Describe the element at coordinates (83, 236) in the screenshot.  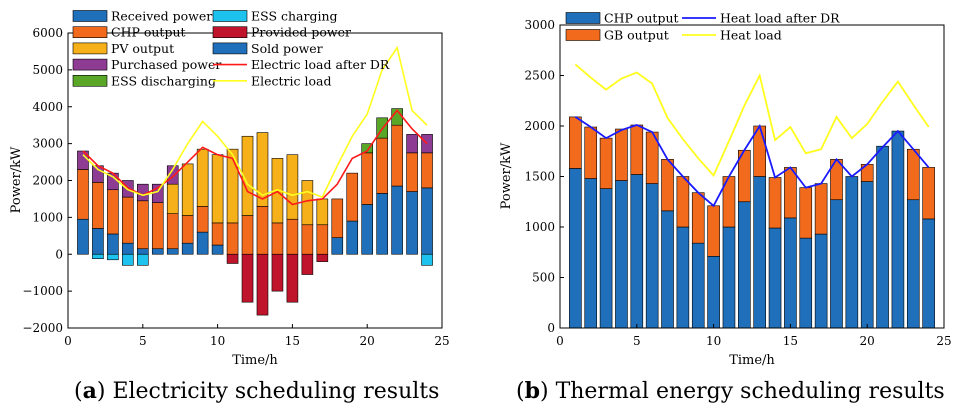
I see `bar-received-power-t1` at that location.